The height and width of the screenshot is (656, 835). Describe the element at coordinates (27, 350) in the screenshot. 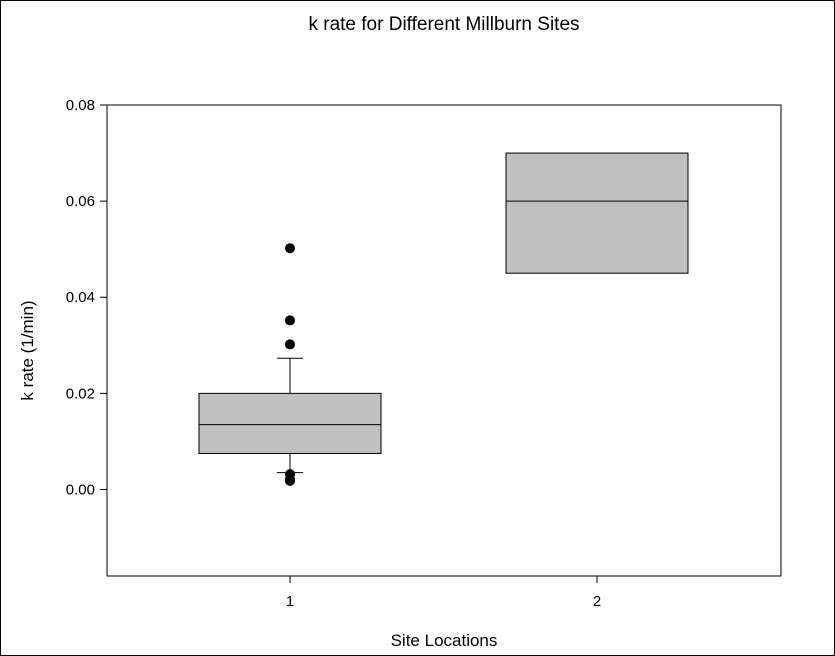

I see `y-axis-label: k rate (1/min)` at that location.